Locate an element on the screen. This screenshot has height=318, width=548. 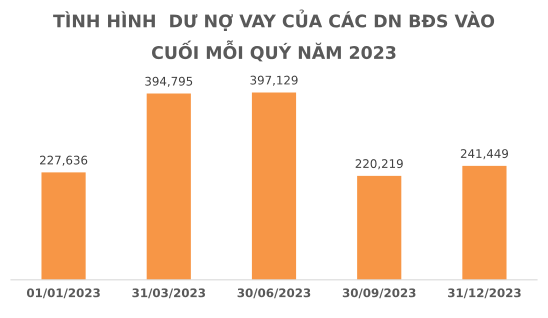
data-label: 220,219 is located at coordinates (379, 164).